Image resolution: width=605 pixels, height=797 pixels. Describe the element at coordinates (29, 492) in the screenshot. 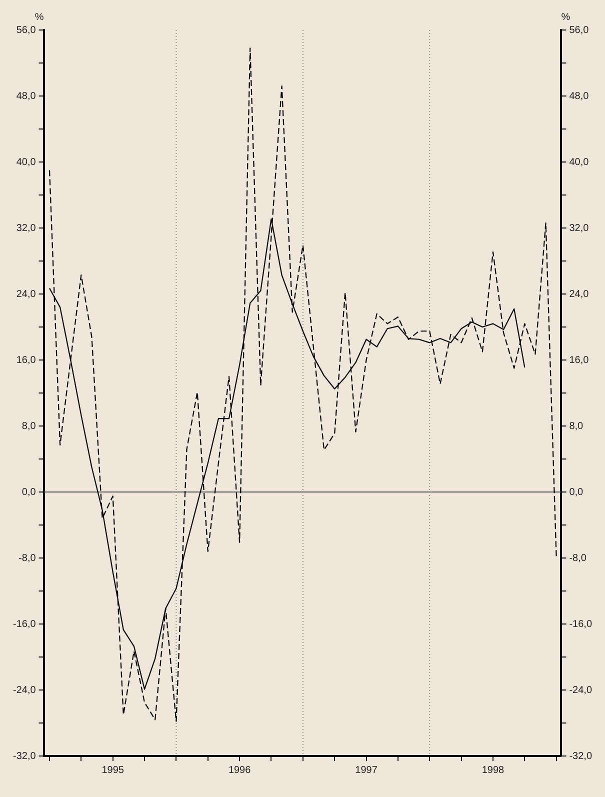

I see `y-tick-label: 0,0` at that location.